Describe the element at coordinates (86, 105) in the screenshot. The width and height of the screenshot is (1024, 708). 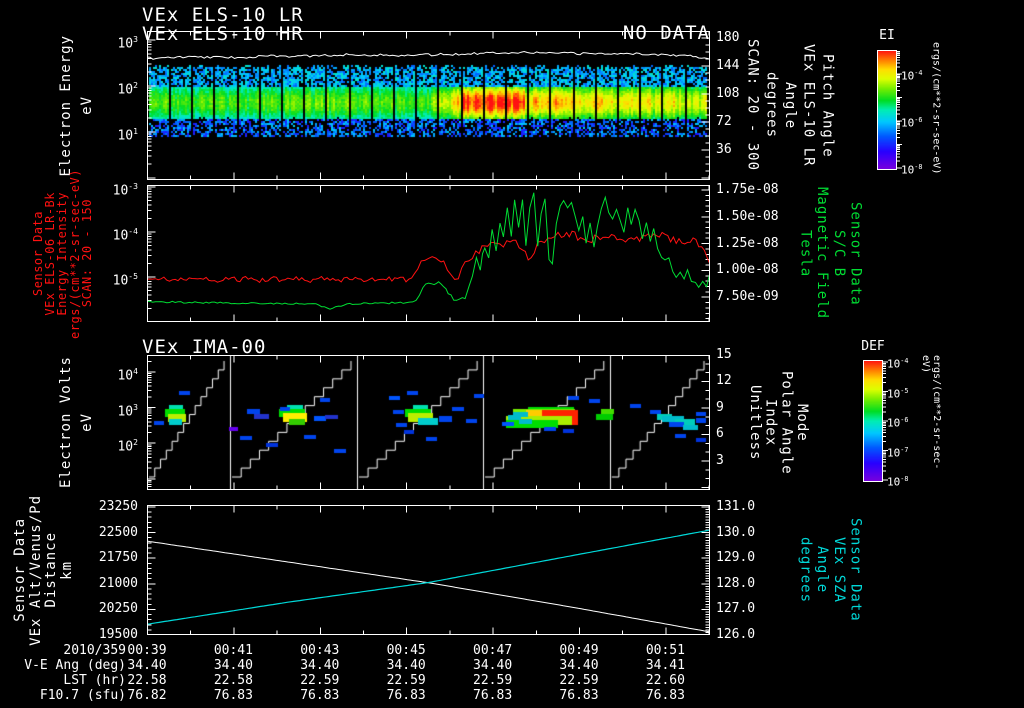
I see `panel1-yunit: eV` at that location.